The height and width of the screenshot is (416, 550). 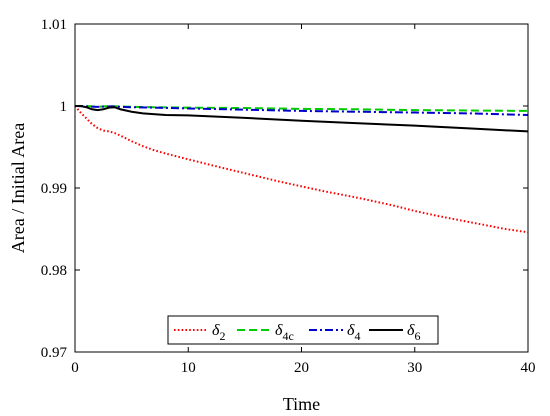 What do you see at coordinates (528, 368) in the screenshot?
I see `x-tick-label: 40` at bounding box center [528, 368].